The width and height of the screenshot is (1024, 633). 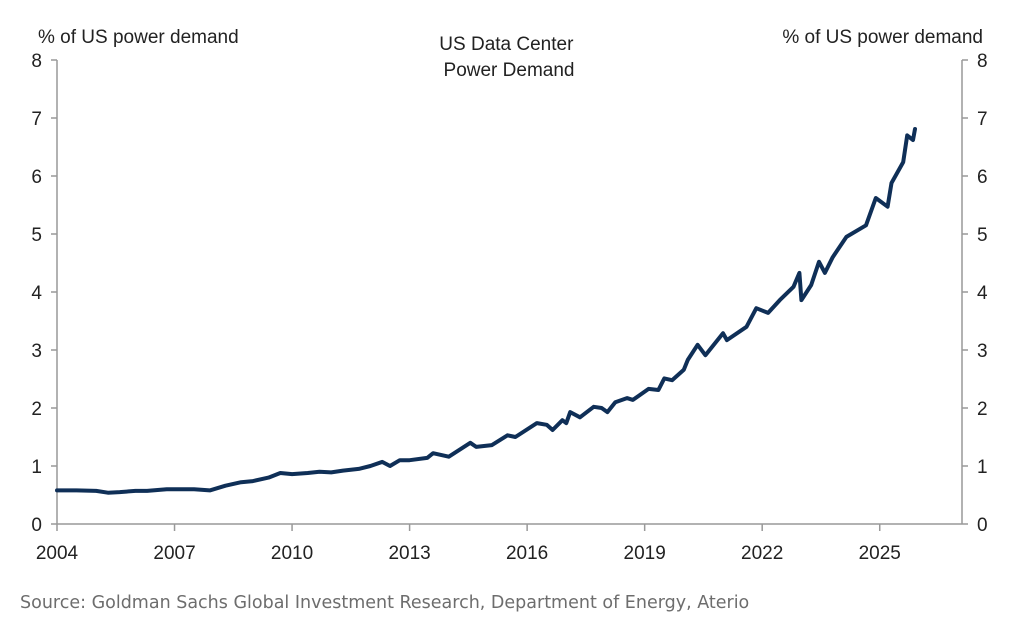 What do you see at coordinates (36, 293) in the screenshot?
I see `left-y-tick-label: 4` at bounding box center [36, 293].